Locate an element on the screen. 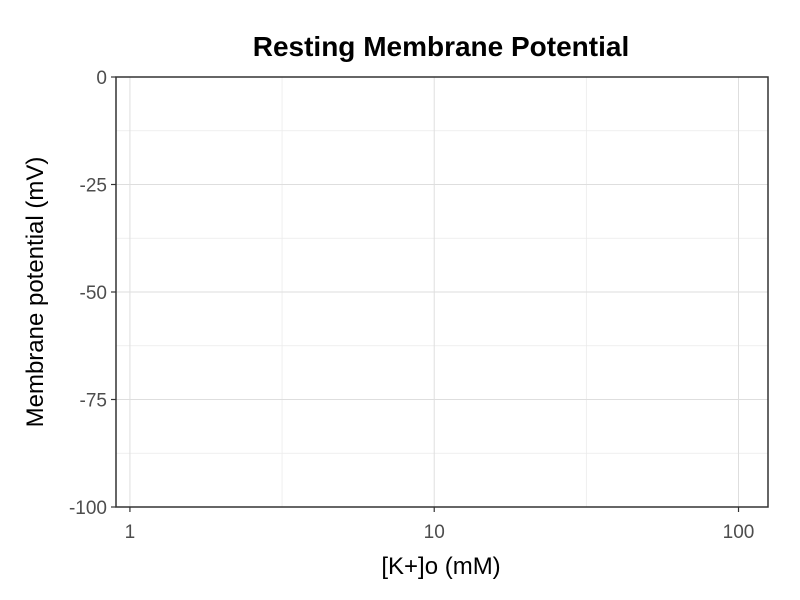 This screenshot has width=800, height=600. y-tick-label: -75 is located at coordinates (93, 401).